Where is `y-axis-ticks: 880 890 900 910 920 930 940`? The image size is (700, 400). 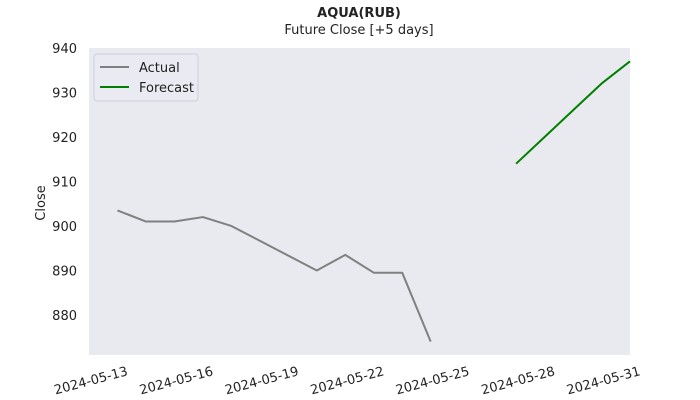 y-axis-ticks: 880 890 900 910 920 930 940 is located at coordinates (64, 183).